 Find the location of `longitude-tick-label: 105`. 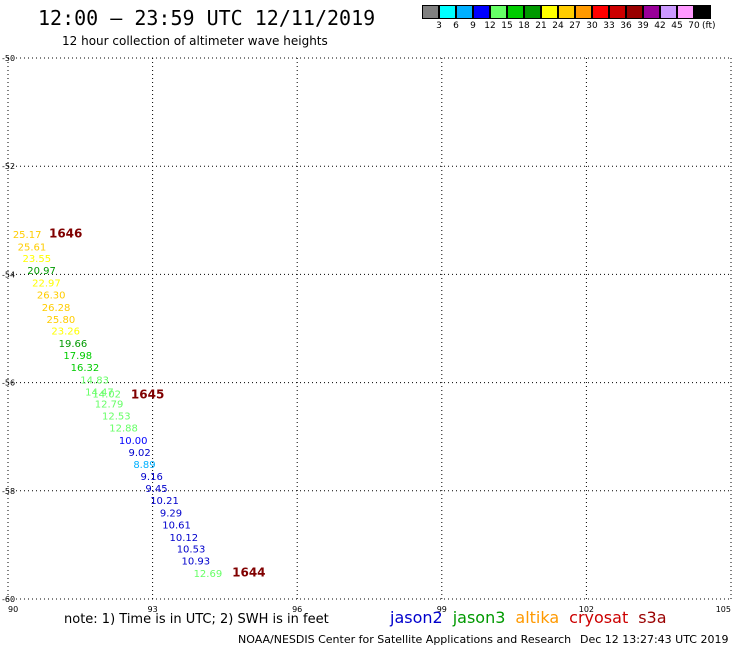

longitude-tick-label: 105 is located at coordinates (723, 609).